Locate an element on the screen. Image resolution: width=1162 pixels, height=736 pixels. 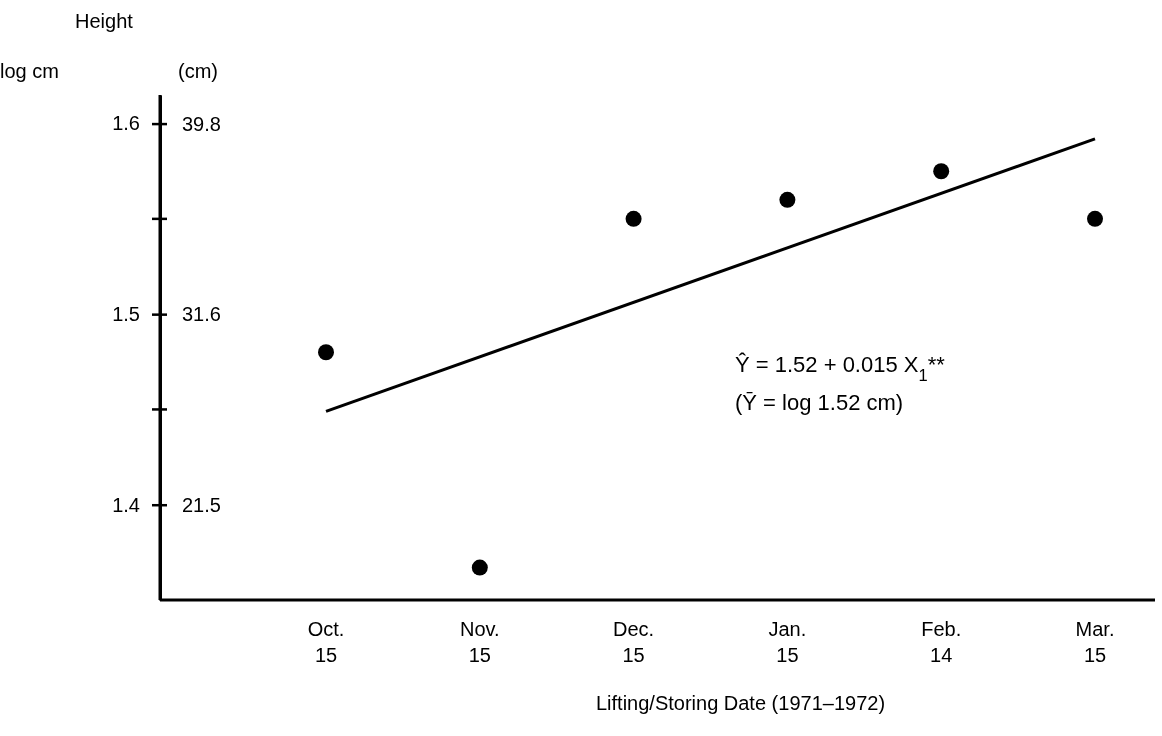
annotation: 31.6 is located at coordinates (201, 314).